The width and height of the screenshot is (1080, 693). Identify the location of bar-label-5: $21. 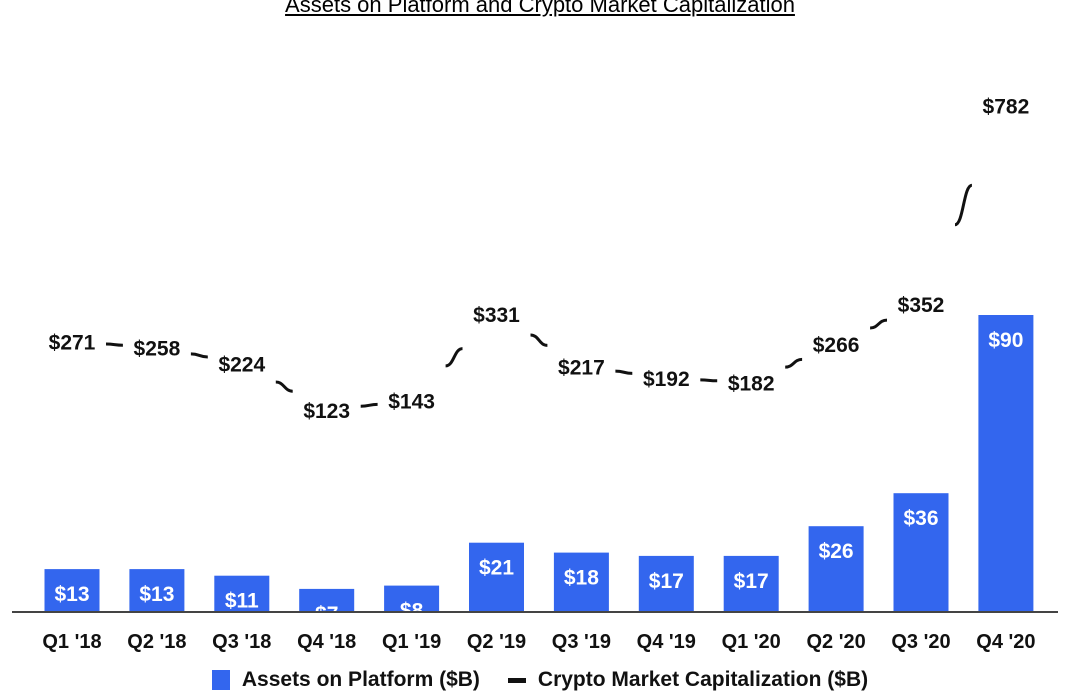
(496, 568).